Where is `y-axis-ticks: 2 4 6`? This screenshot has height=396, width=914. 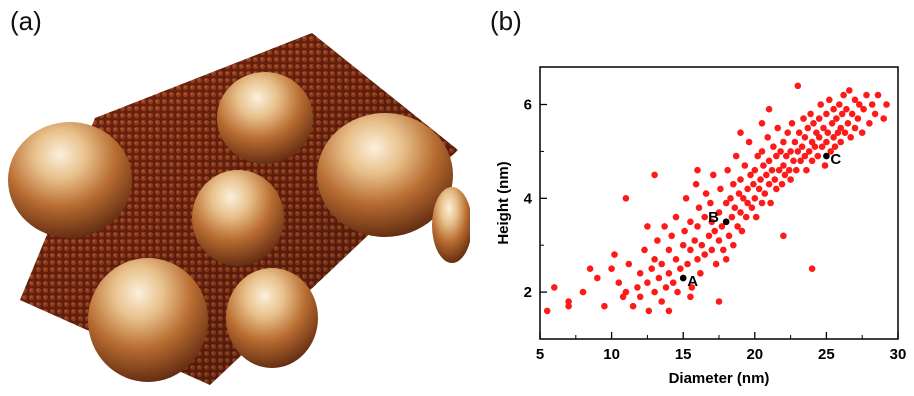 y-axis-ticks: 2 4 6 is located at coordinates (535, 199).